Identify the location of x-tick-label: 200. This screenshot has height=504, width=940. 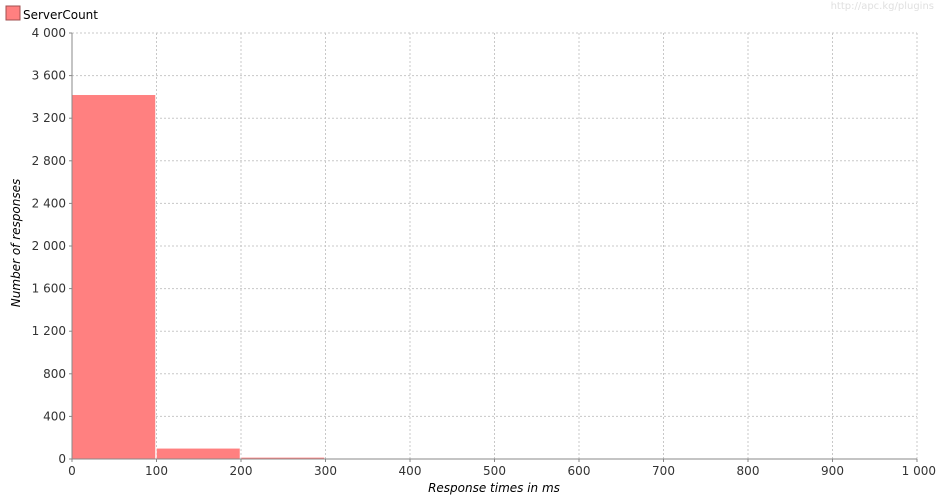
(241, 471).